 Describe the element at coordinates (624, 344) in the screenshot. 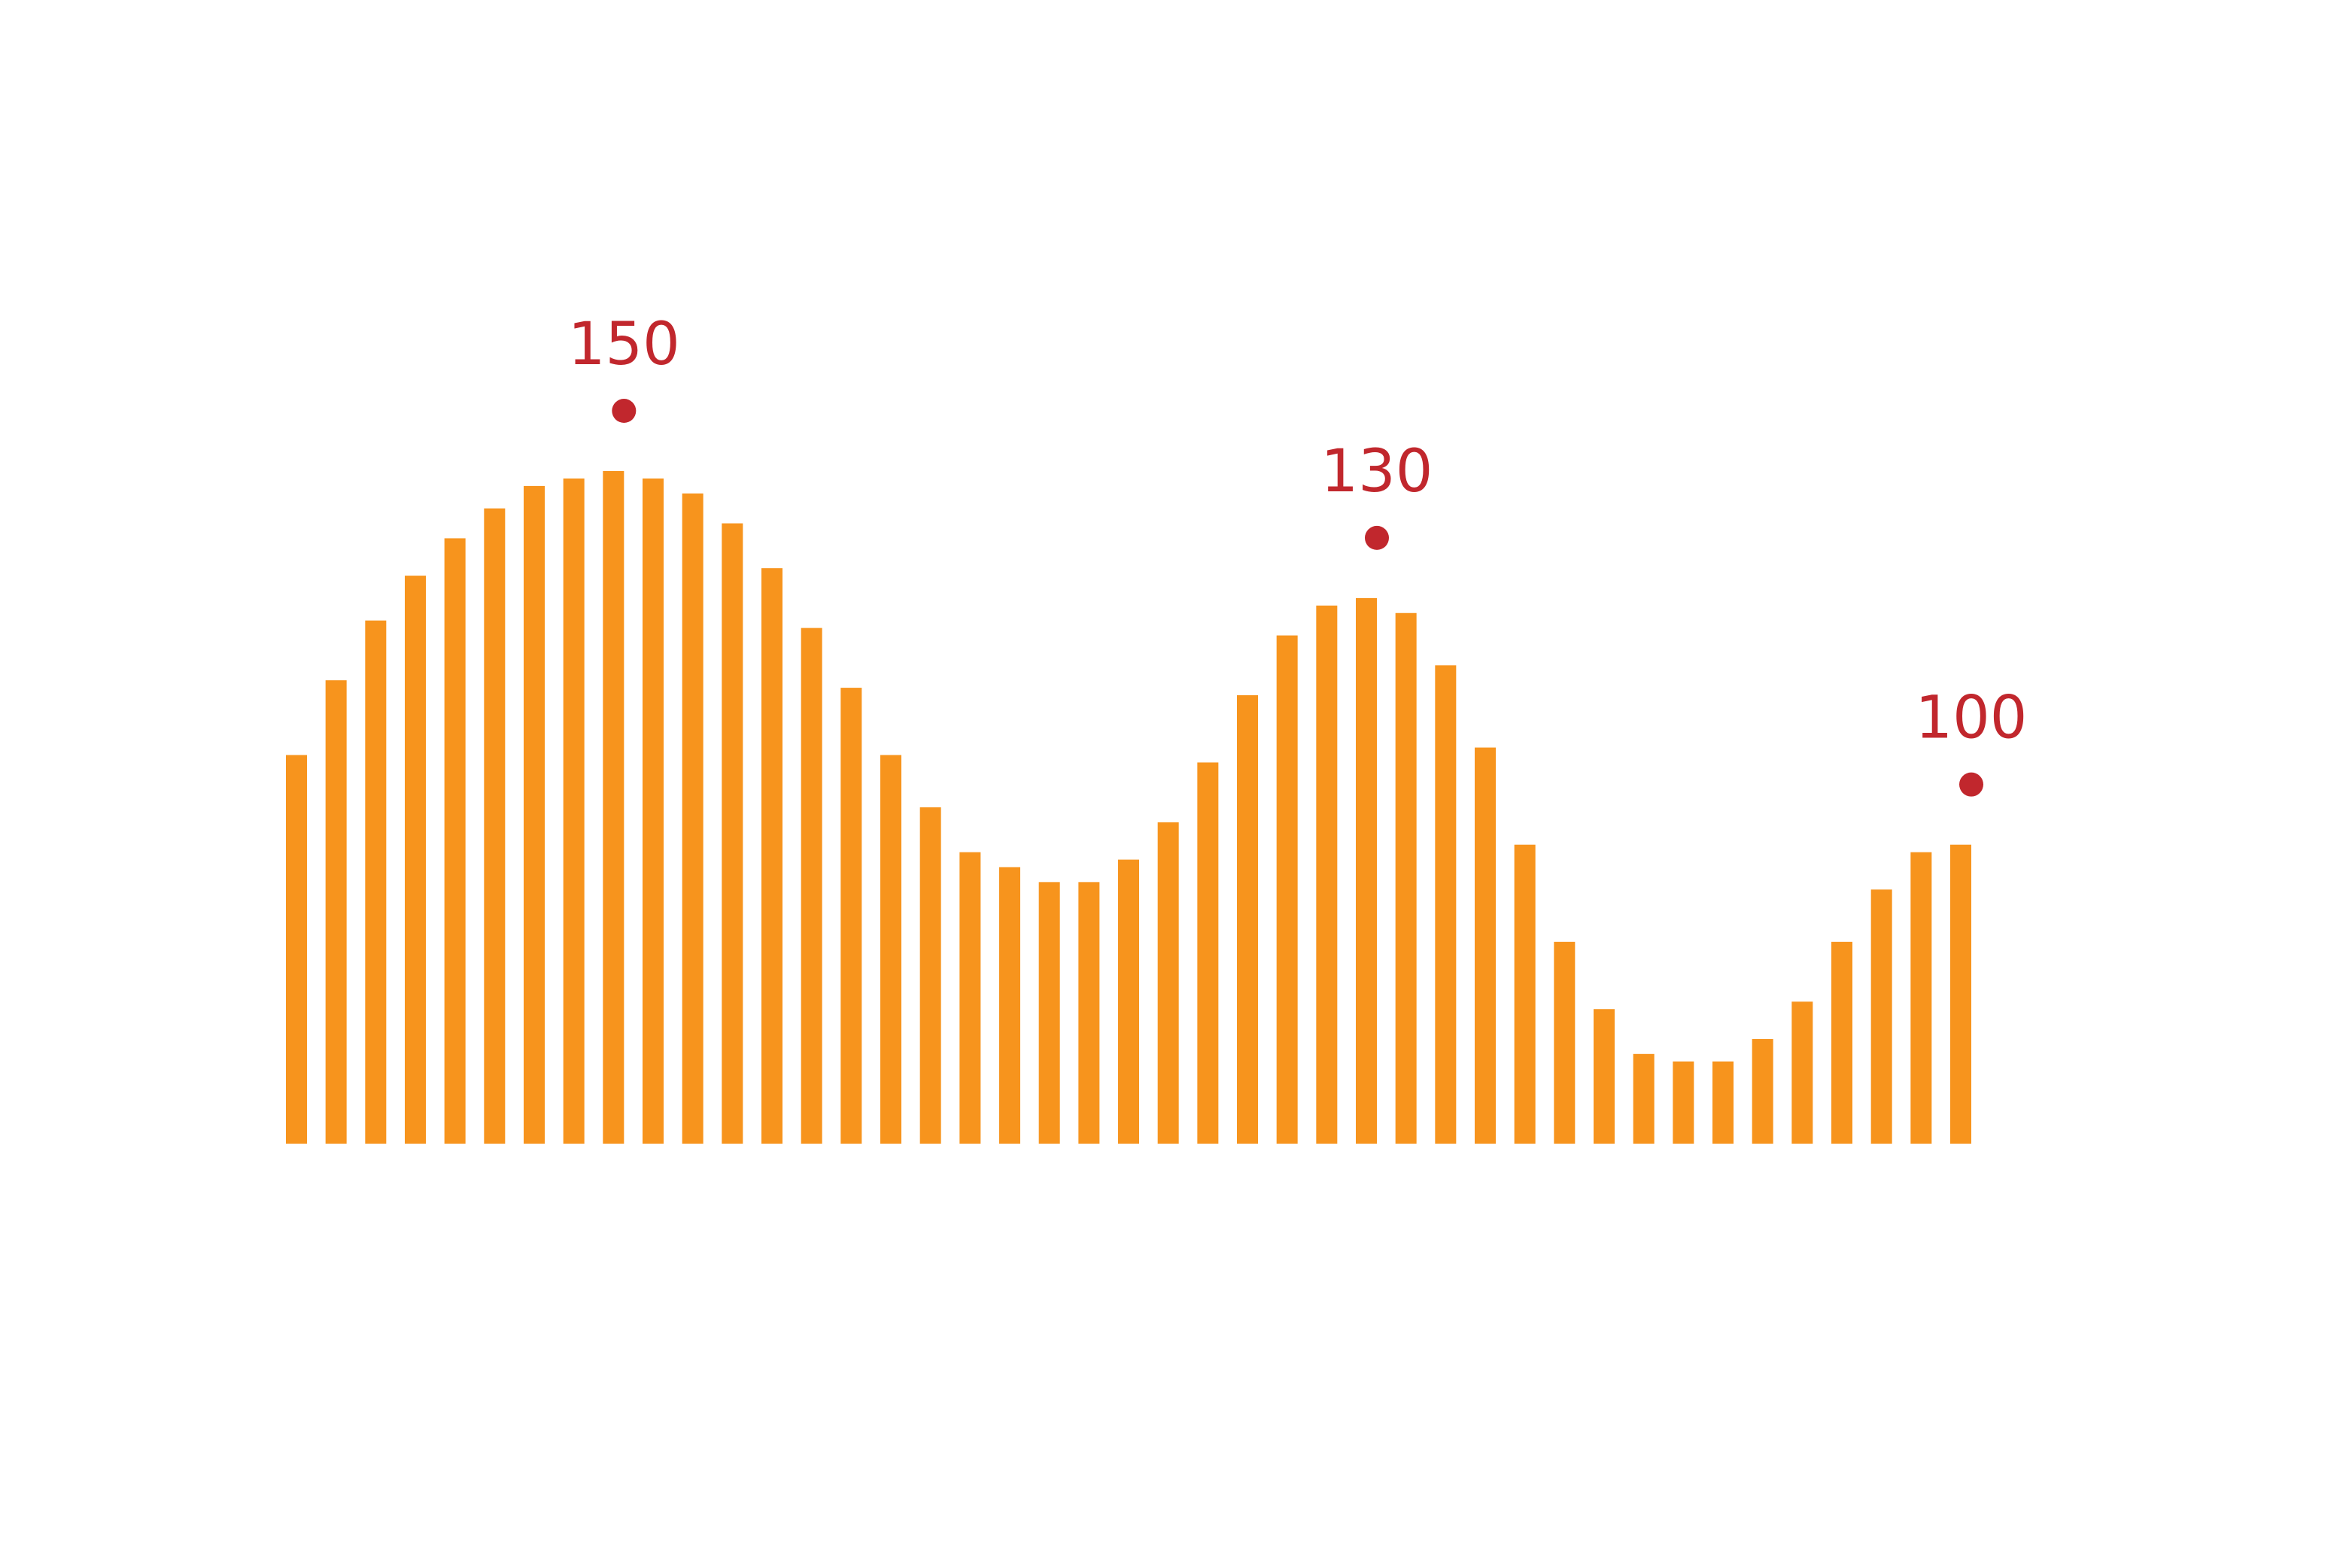

I see `annotation-label: 150` at that location.